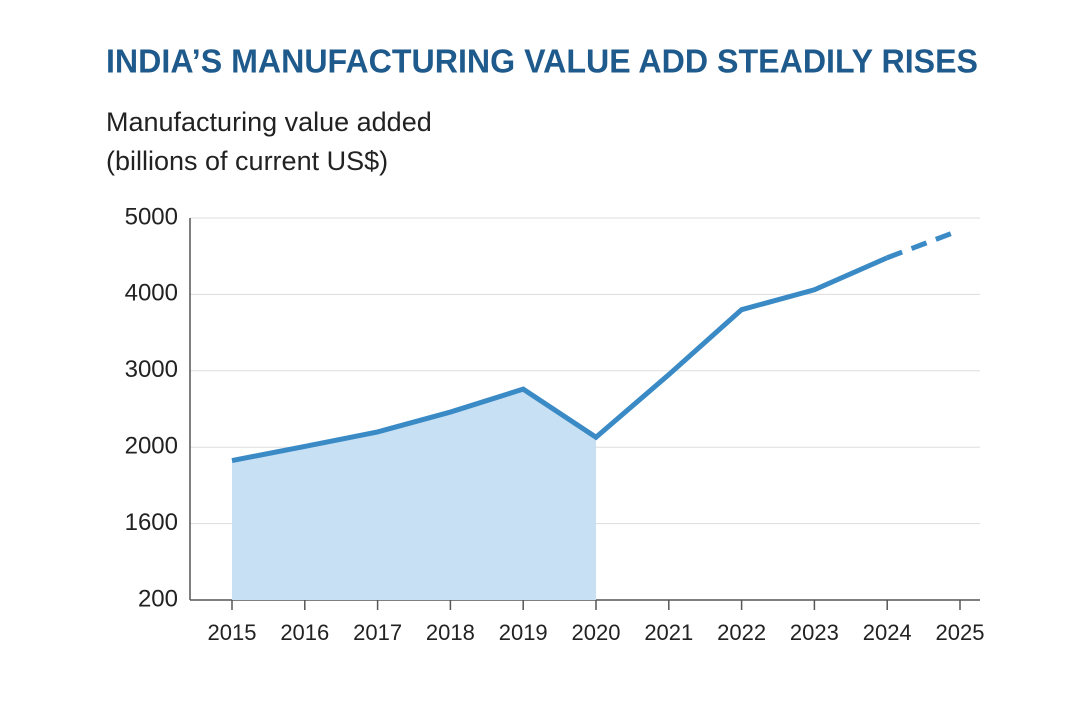 This screenshot has width=1080, height=720. What do you see at coordinates (269, 122) in the screenshot?
I see `subtitle: Manufacturing value added` at bounding box center [269, 122].